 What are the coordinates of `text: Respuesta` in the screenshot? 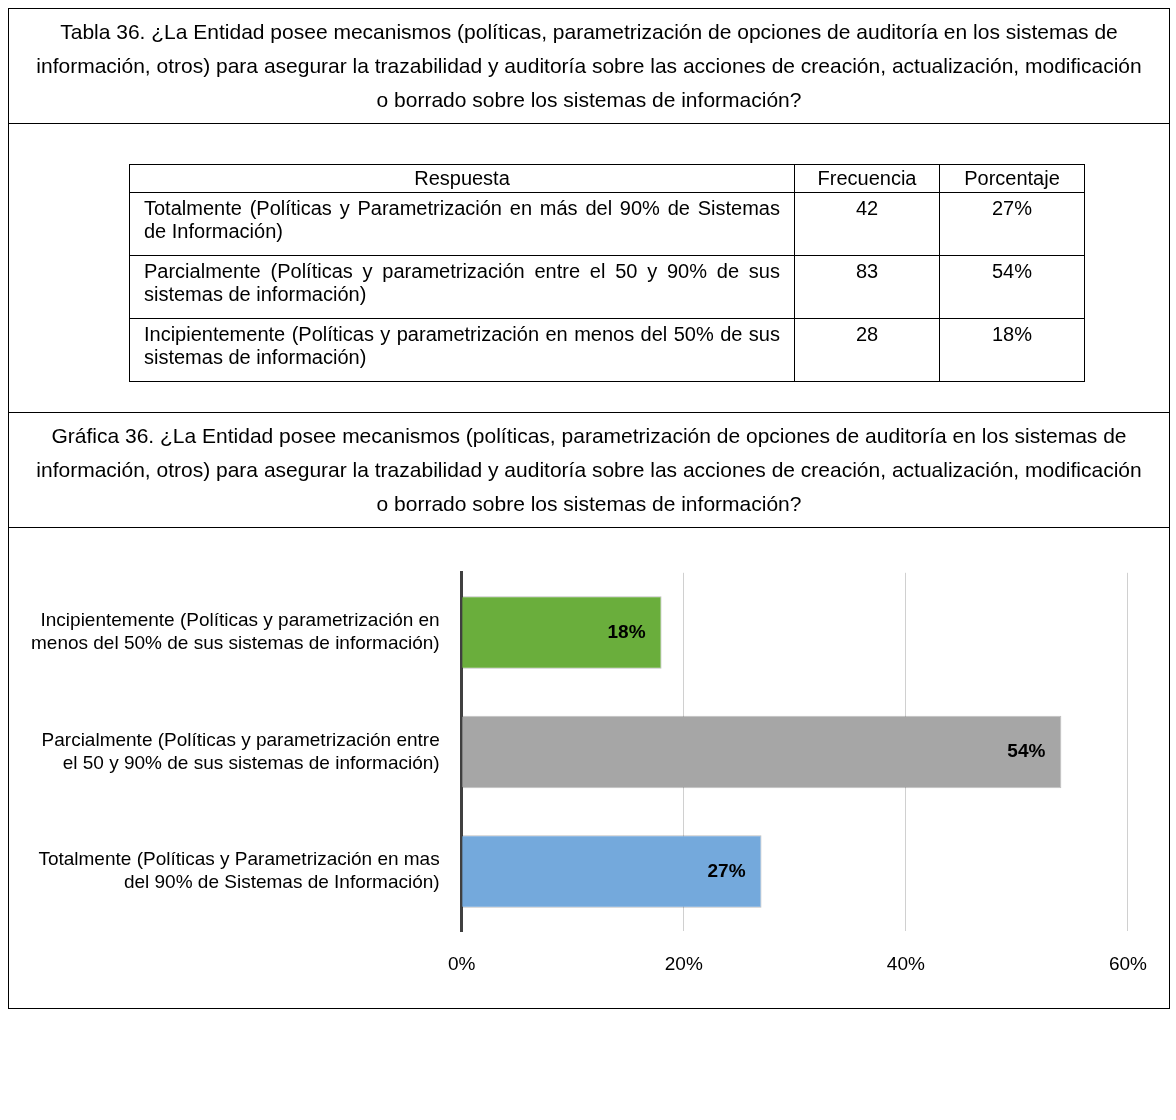 It's located at (462, 178).